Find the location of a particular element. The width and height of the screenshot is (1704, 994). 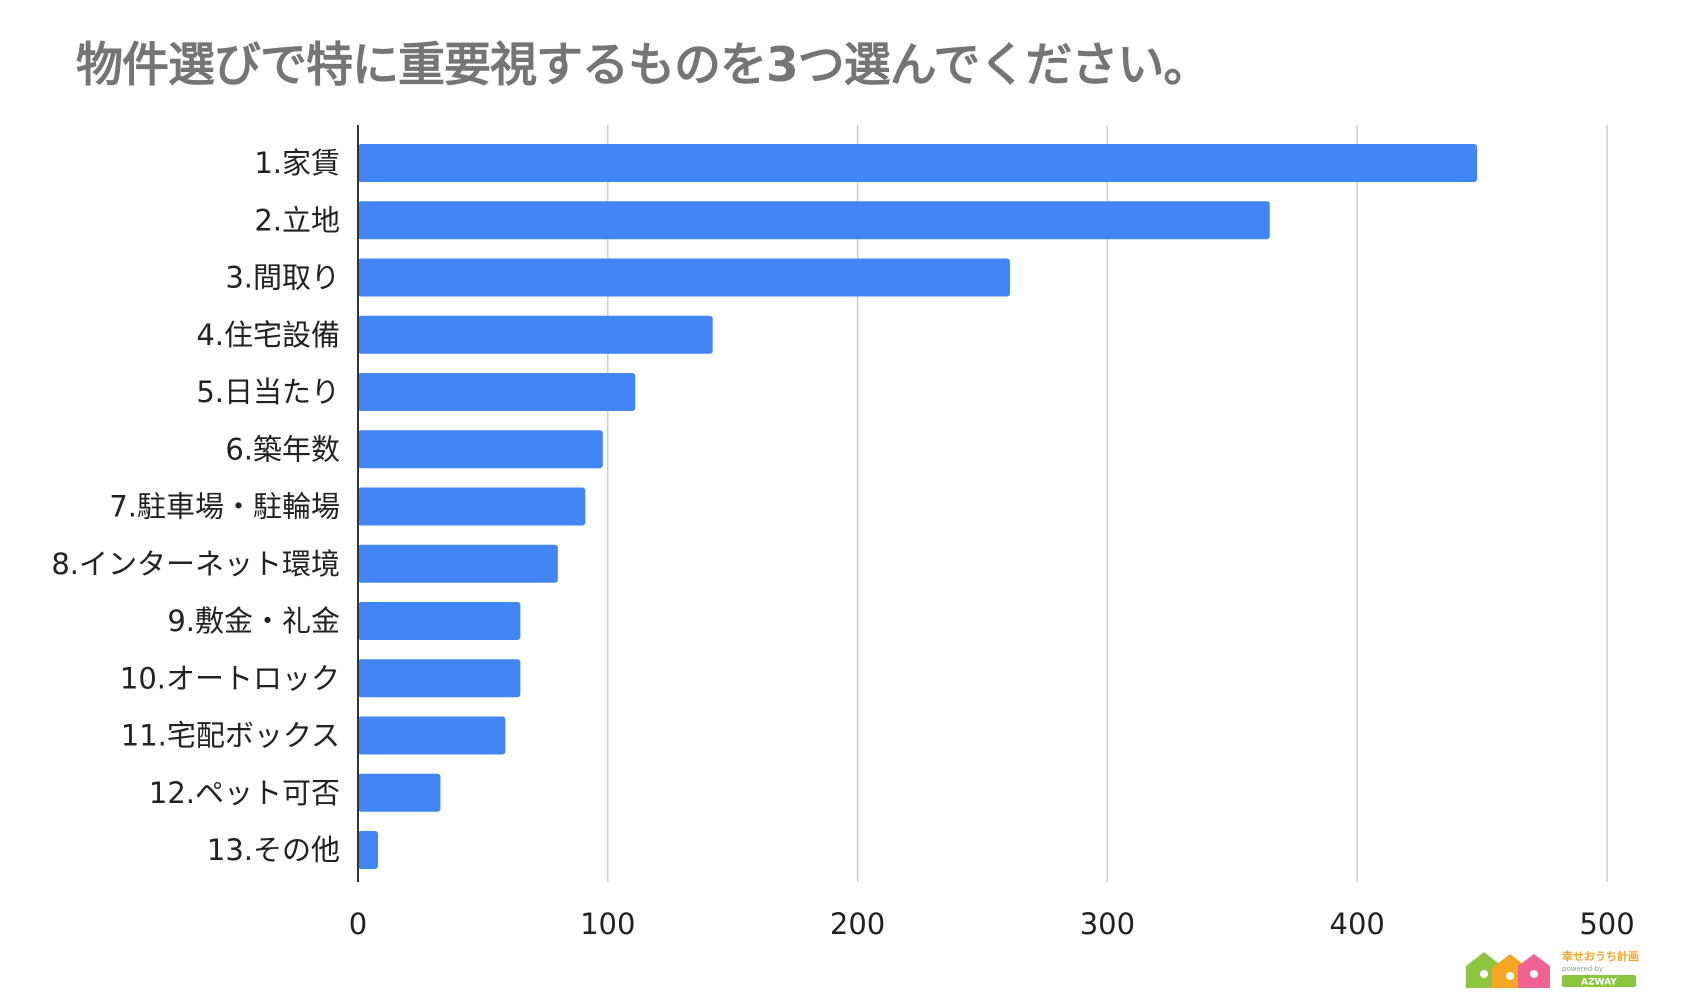

category-label: 13.その他 is located at coordinates (273, 850).